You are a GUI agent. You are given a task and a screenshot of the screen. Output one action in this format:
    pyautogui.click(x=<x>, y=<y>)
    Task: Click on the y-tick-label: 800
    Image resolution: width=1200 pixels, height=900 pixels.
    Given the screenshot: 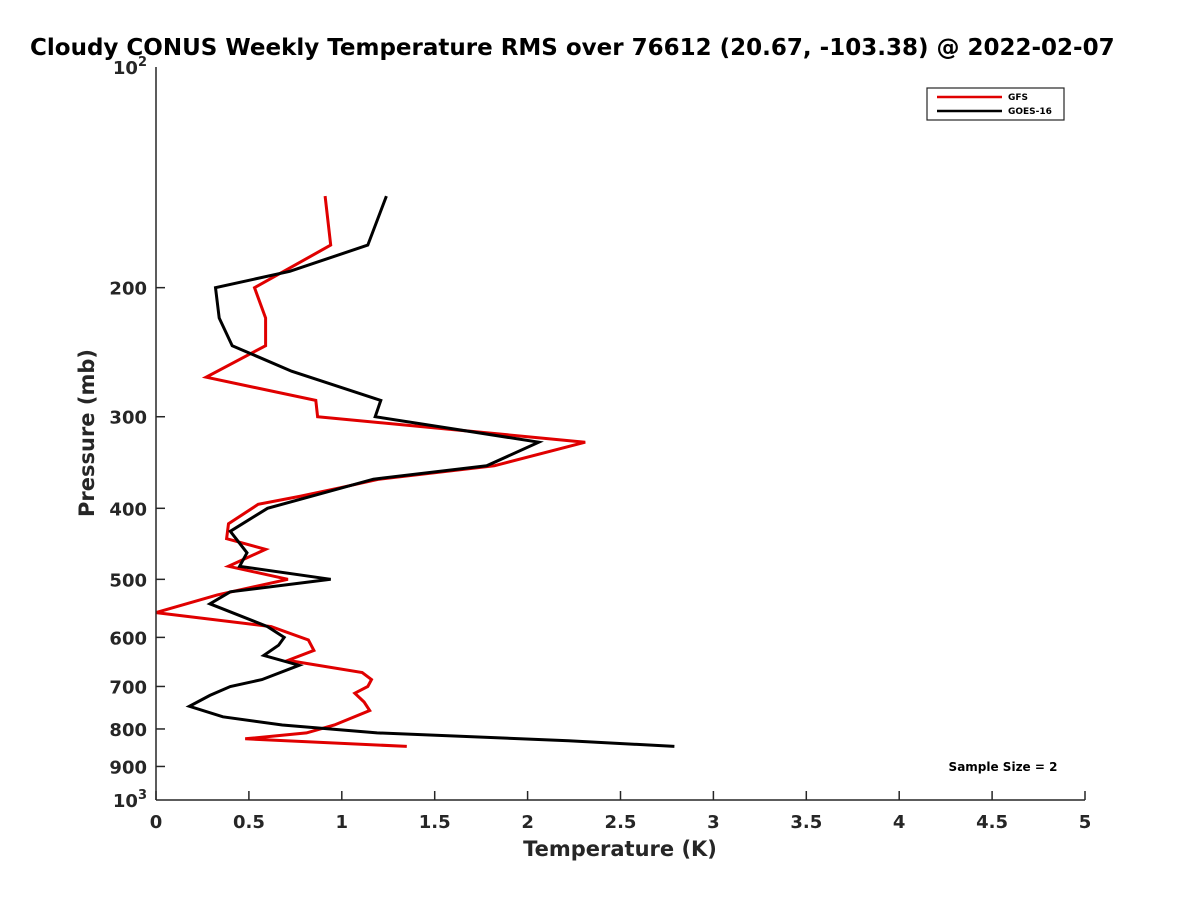 What is the action you would take?
    pyautogui.click(x=128, y=730)
    